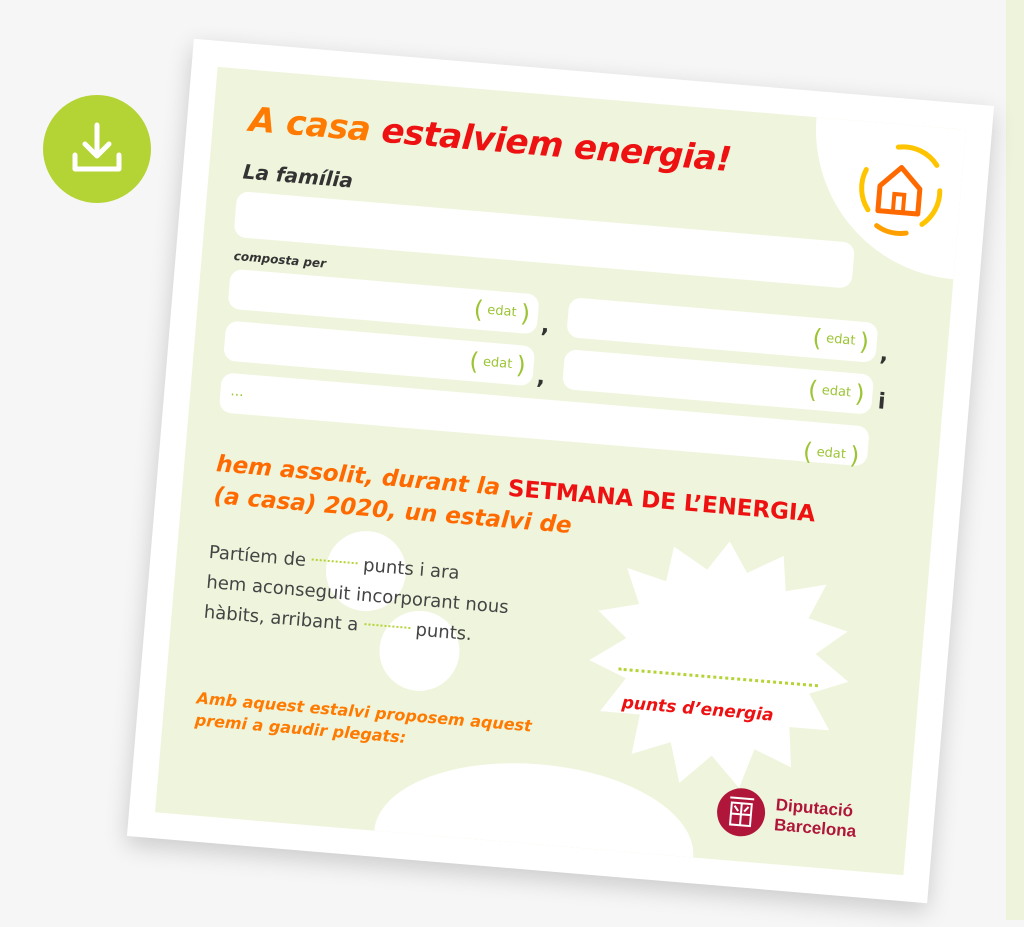 Image resolution: width=1024 pixels, height=927 pixels. I want to click on para-text: punts., so click(443, 632).